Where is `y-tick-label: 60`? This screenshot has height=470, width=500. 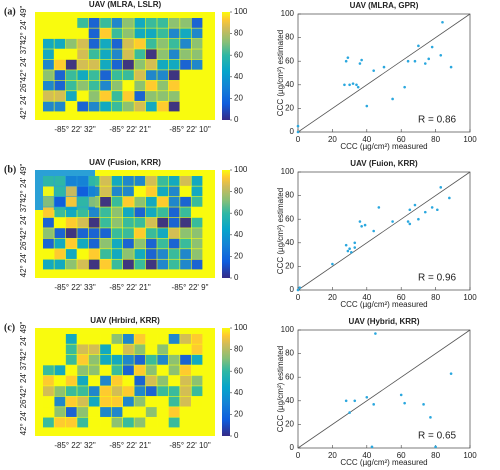 y-tick-label: 60 is located at coordinates (289, 218).